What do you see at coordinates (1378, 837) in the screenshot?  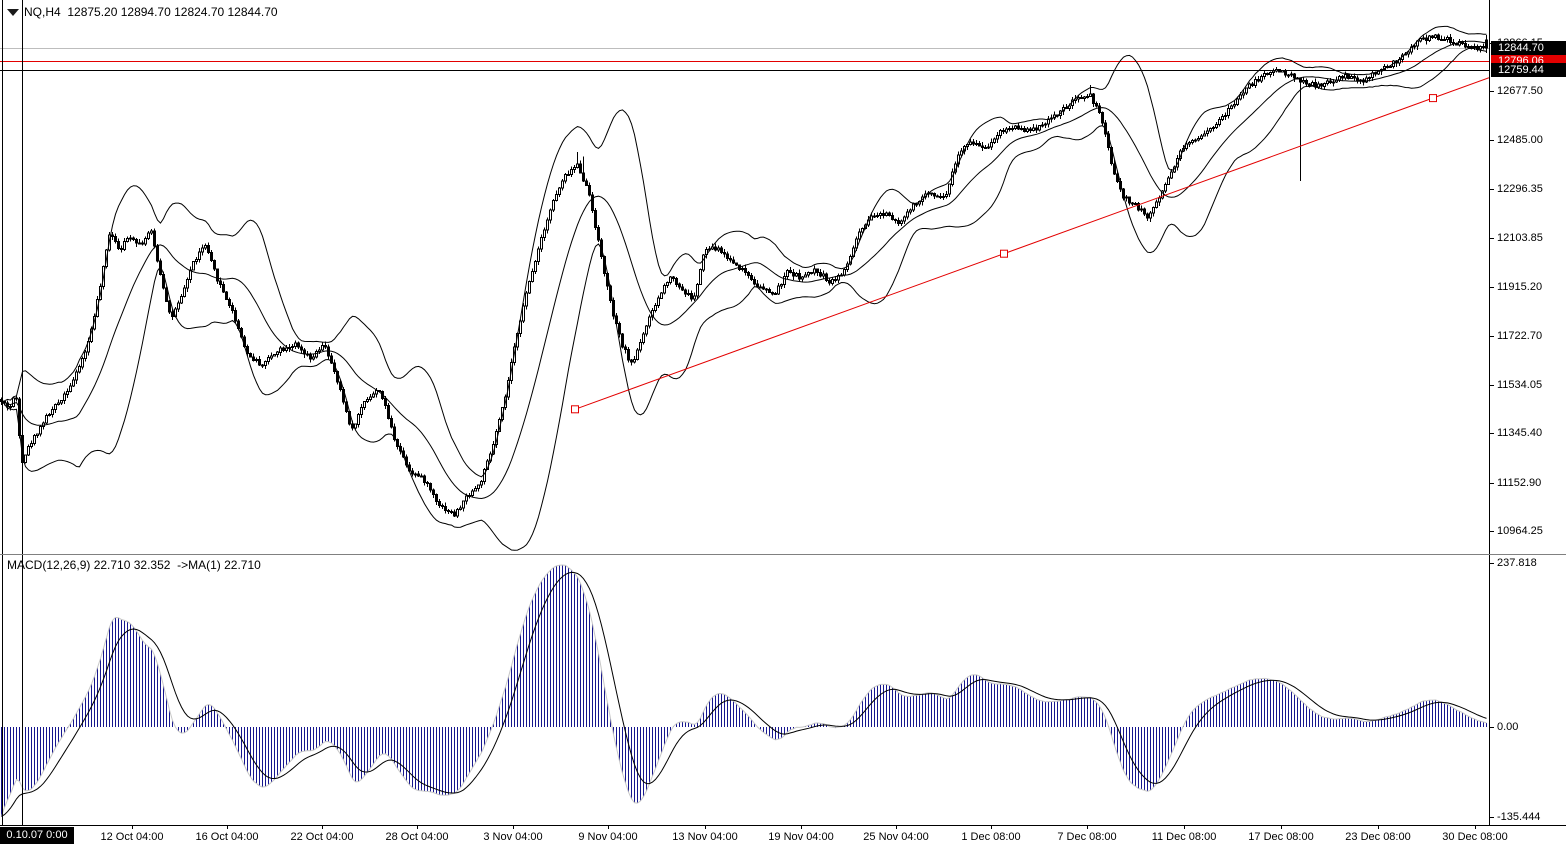 I see `time-axis-label: 23 Dec 08:00` at bounding box center [1378, 837].